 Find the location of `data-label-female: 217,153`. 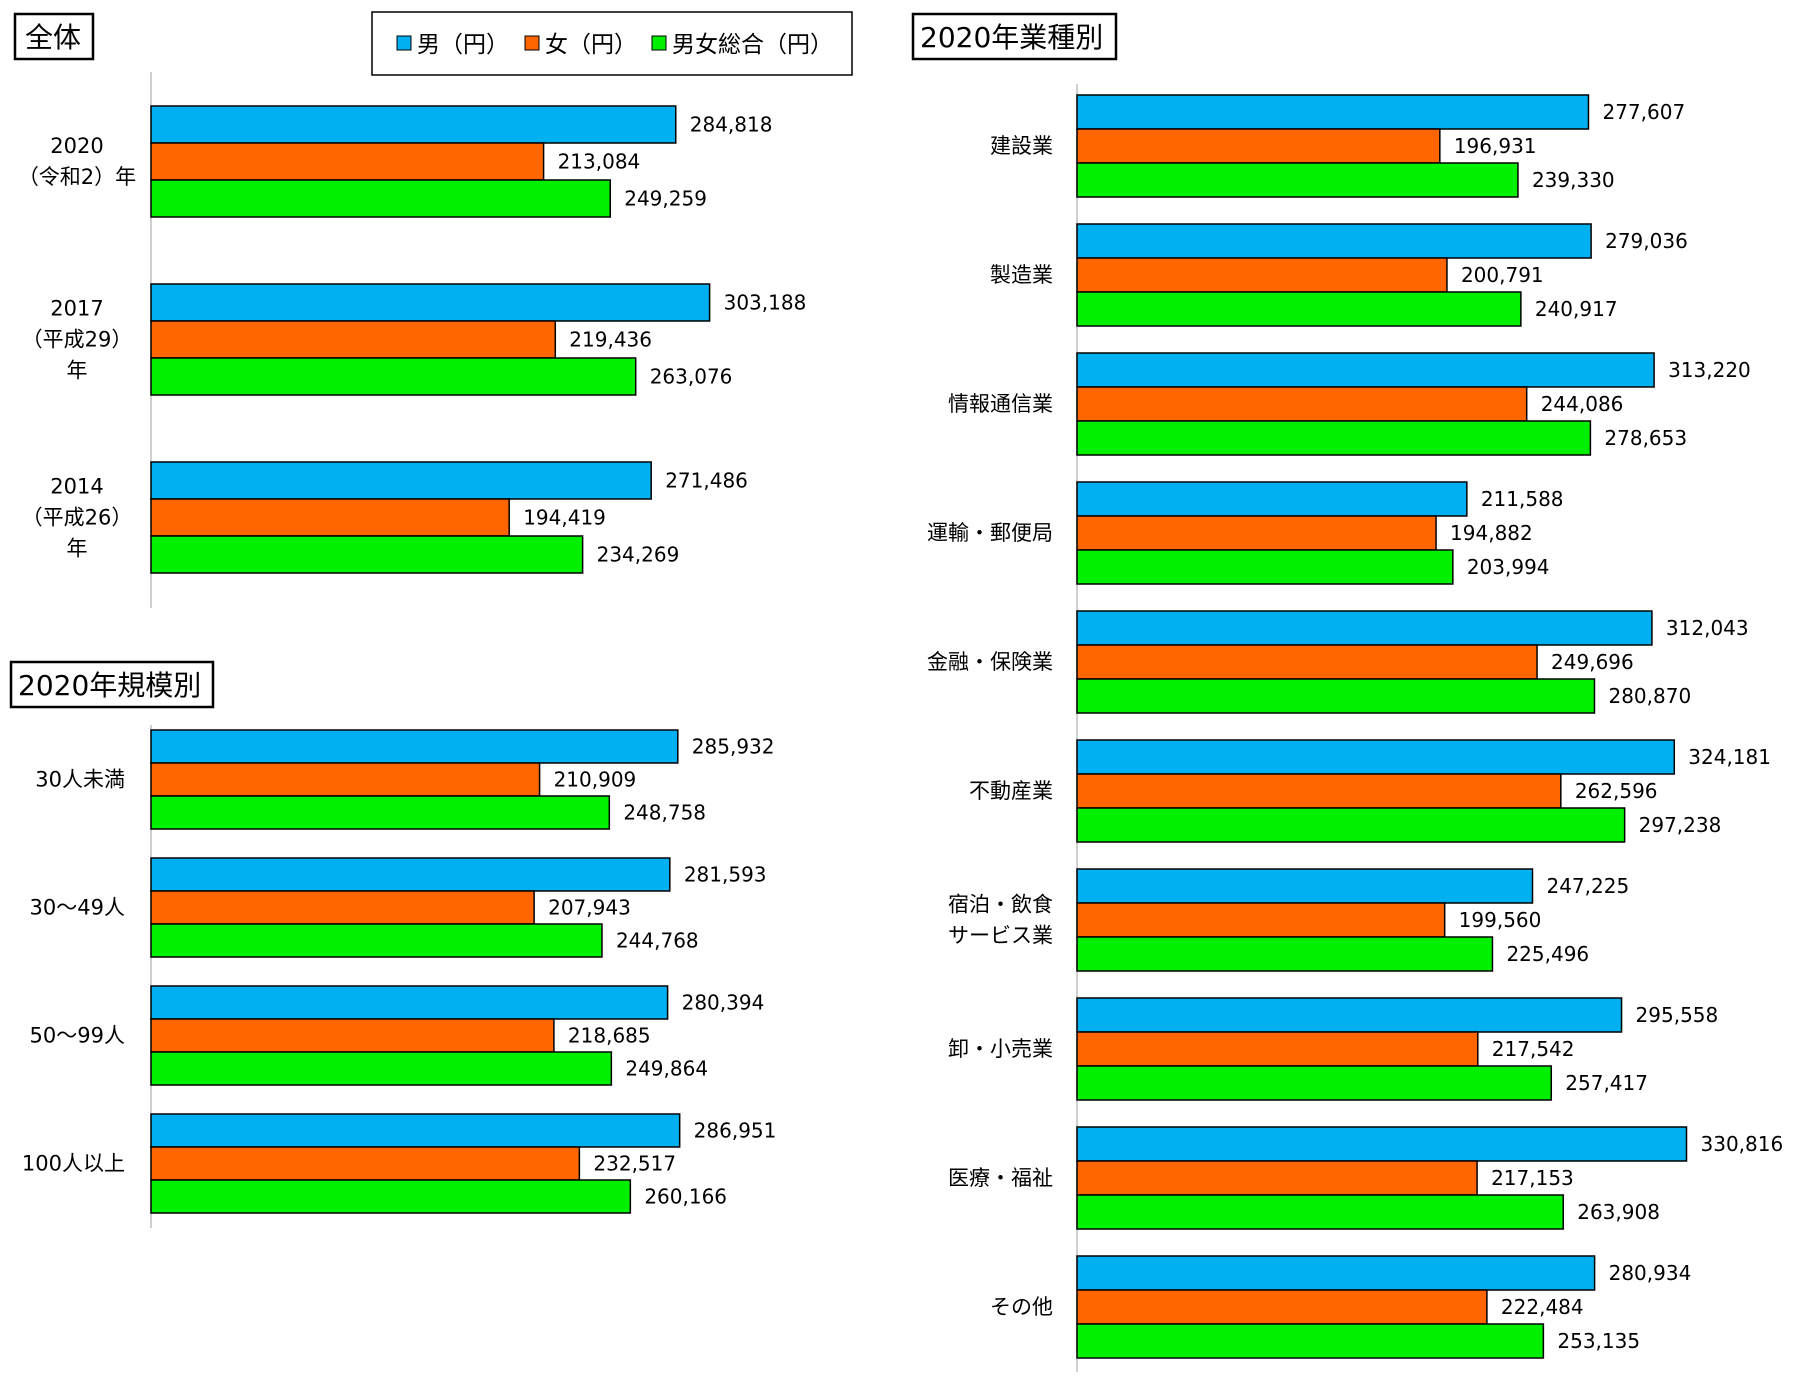

data-label-female: 217,153 is located at coordinates (1532, 1178).